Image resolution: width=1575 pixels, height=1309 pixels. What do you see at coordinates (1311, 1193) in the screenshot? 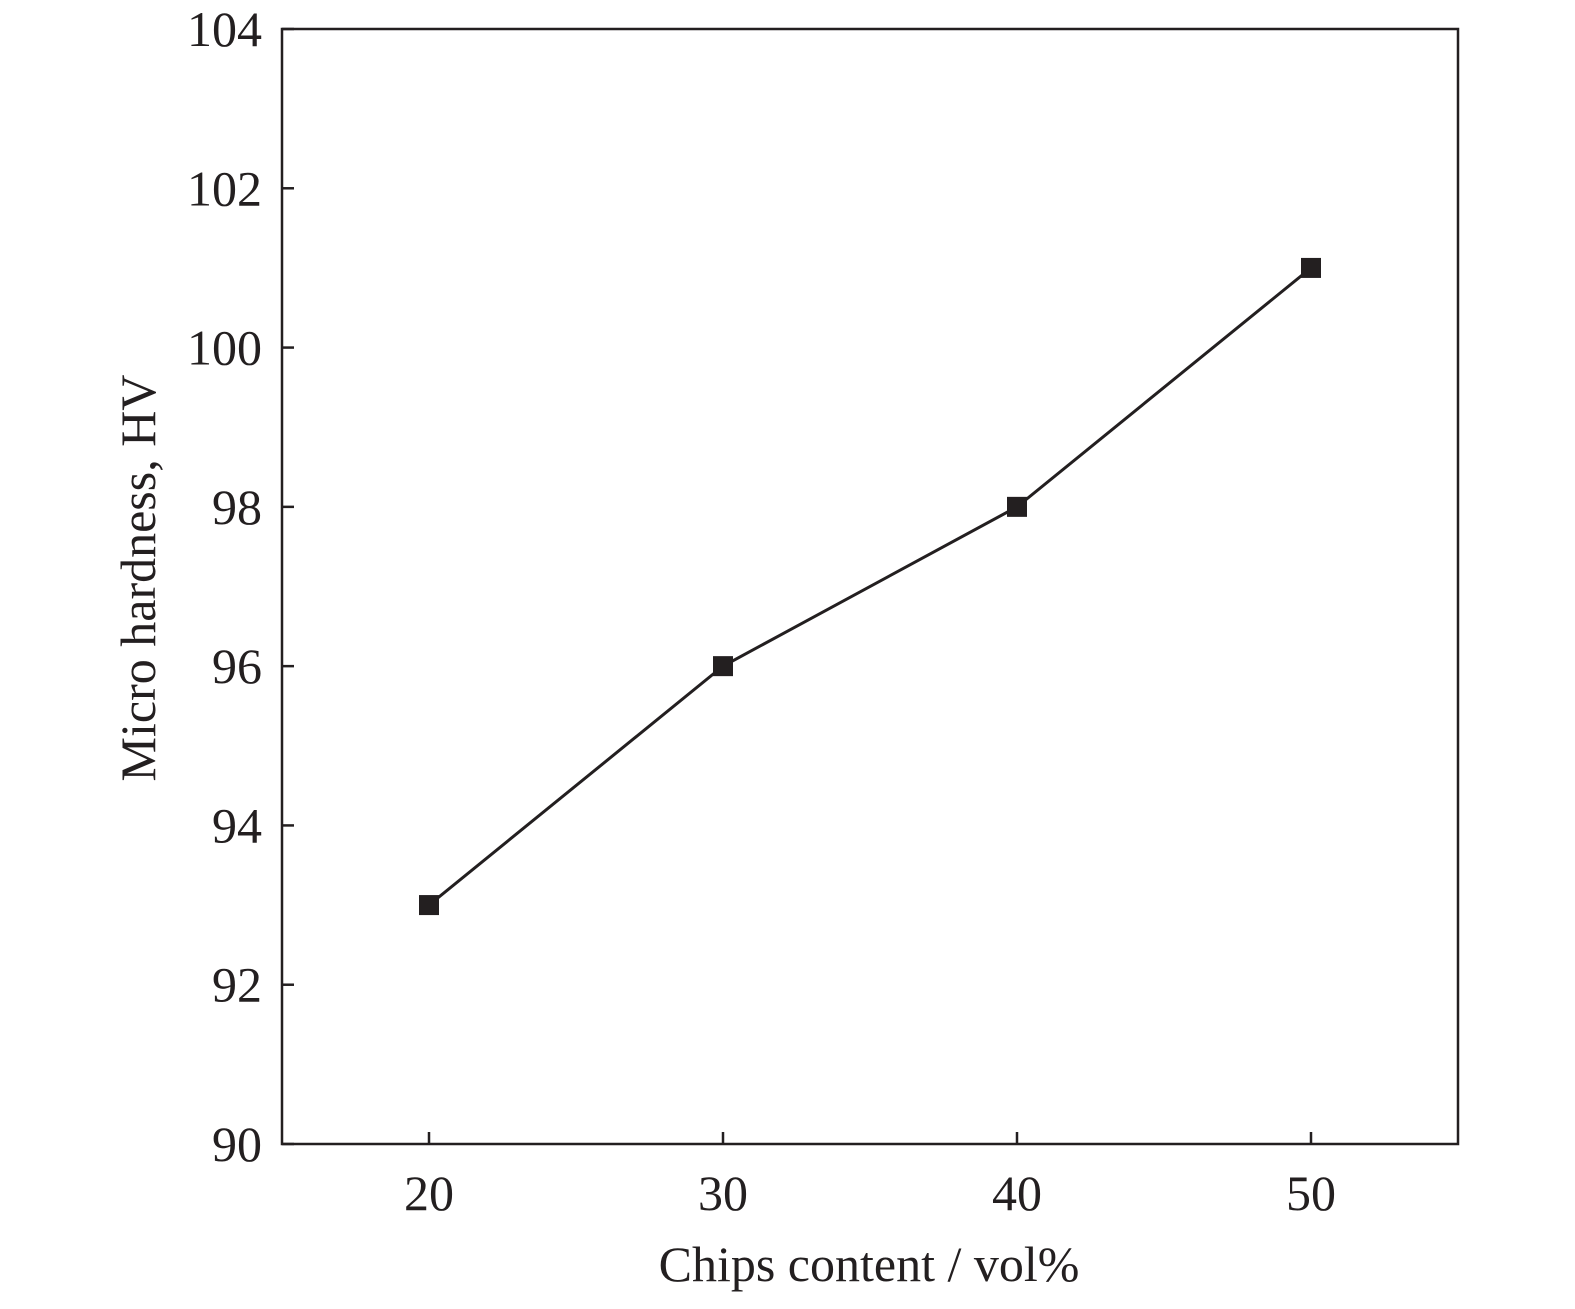
I see `x-tick-label: 50` at bounding box center [1311, 1193].